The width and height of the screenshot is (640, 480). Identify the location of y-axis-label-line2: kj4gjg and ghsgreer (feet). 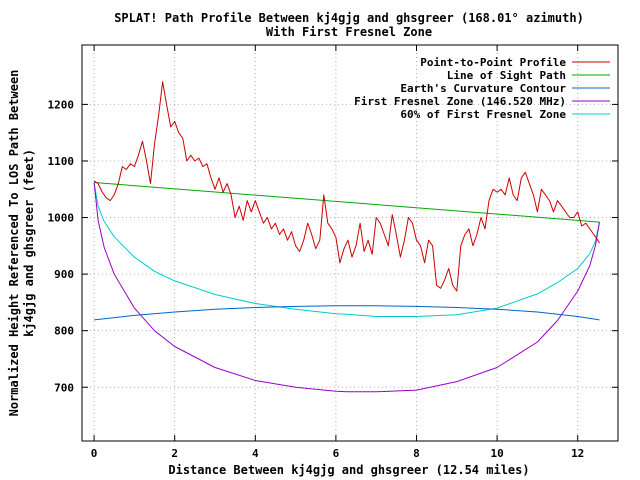
(29, 243).